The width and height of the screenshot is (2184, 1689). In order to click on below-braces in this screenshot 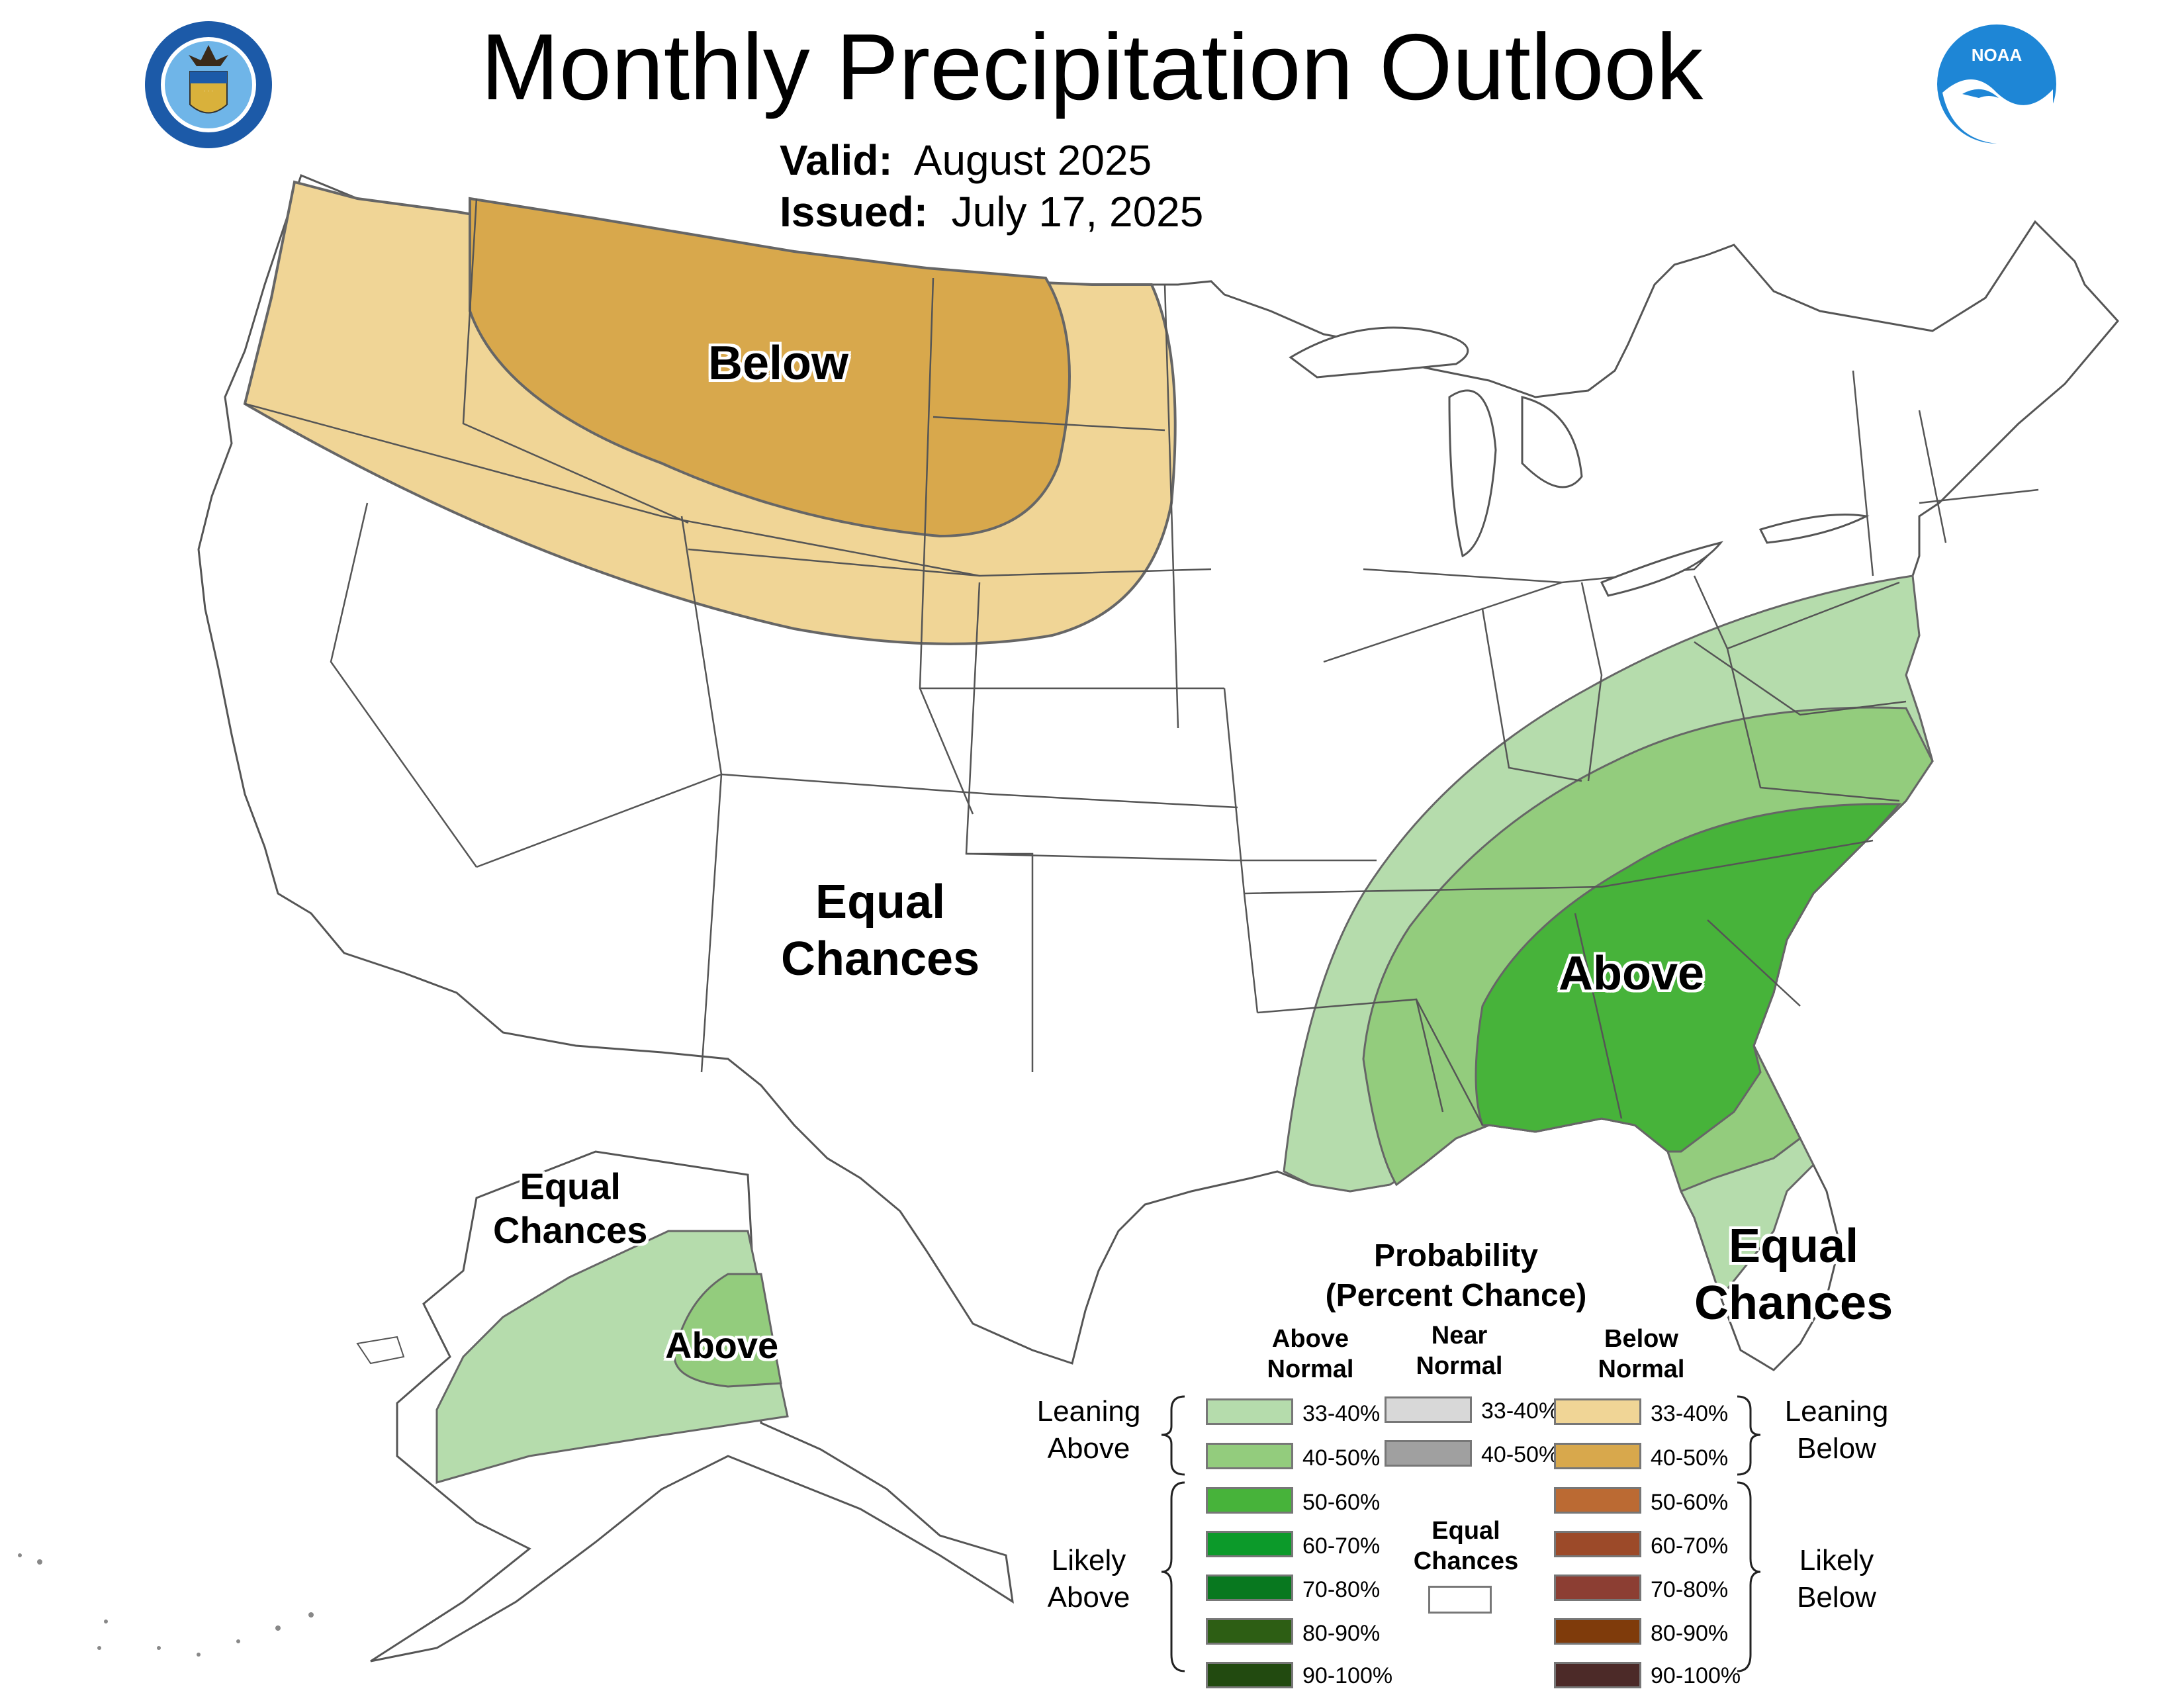, I will do `click(1749, 1533)`.